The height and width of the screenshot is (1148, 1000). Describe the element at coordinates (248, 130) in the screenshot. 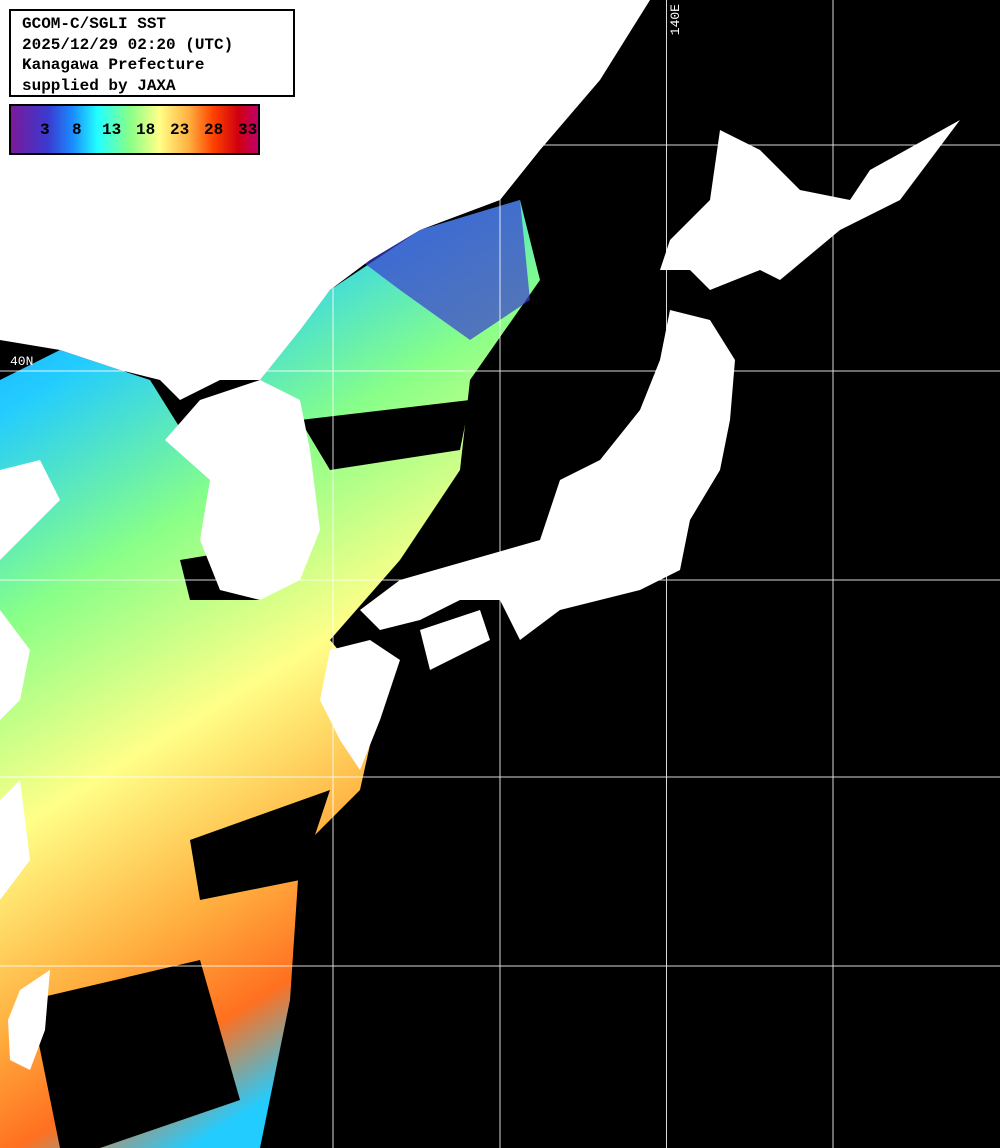

I see `scale-tick: 33` at that location.